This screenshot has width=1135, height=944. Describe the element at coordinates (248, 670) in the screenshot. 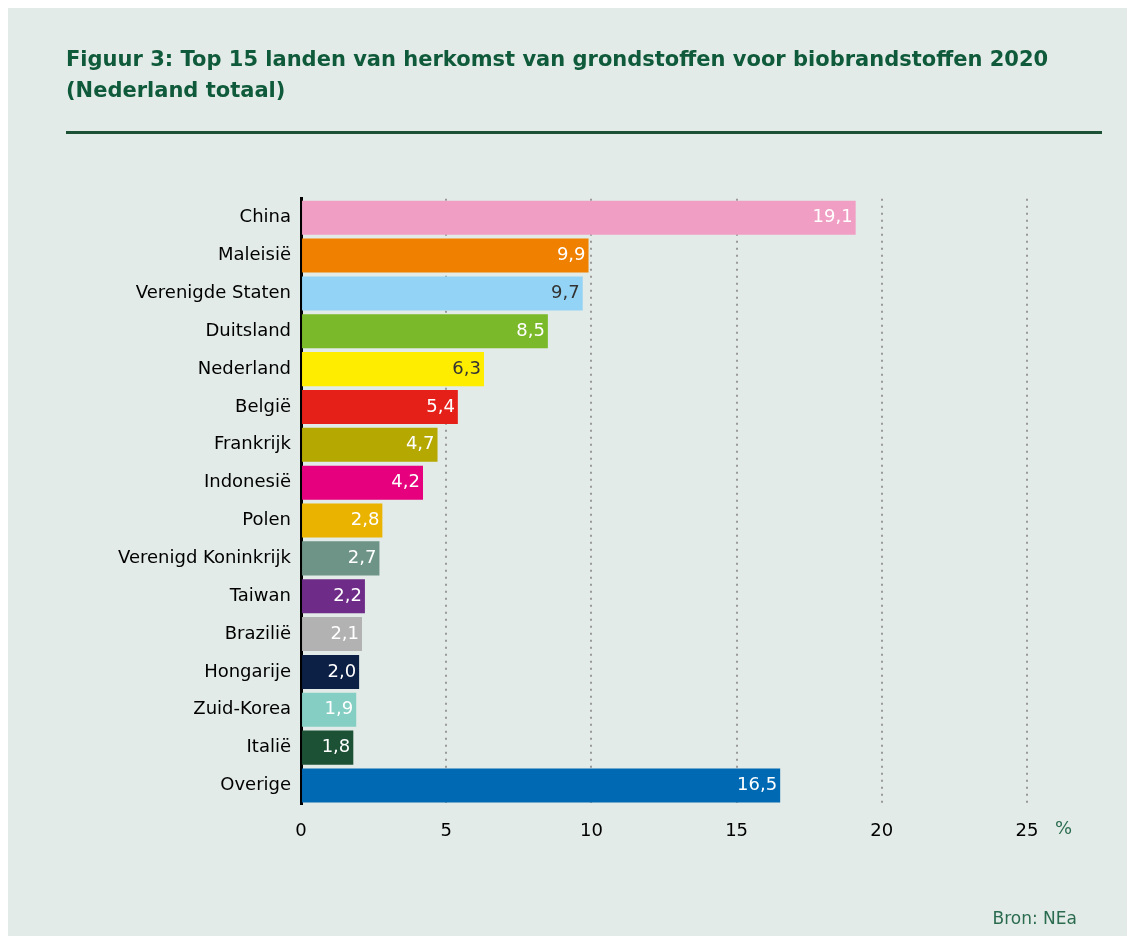

I see `y-tick-label: Hongarije` at that location.